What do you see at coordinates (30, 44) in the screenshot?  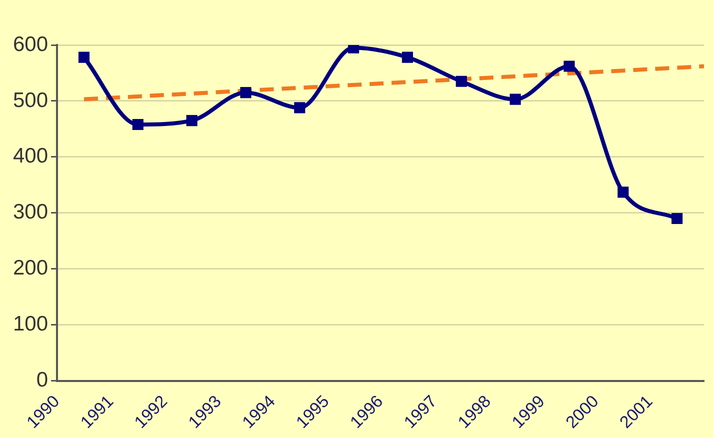 I see `y-tick-label: 600` at bounding box center [30, 44].